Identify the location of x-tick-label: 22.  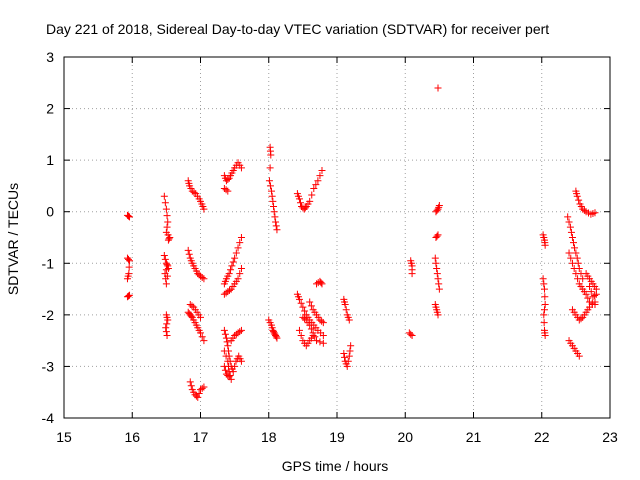
(542, 437).